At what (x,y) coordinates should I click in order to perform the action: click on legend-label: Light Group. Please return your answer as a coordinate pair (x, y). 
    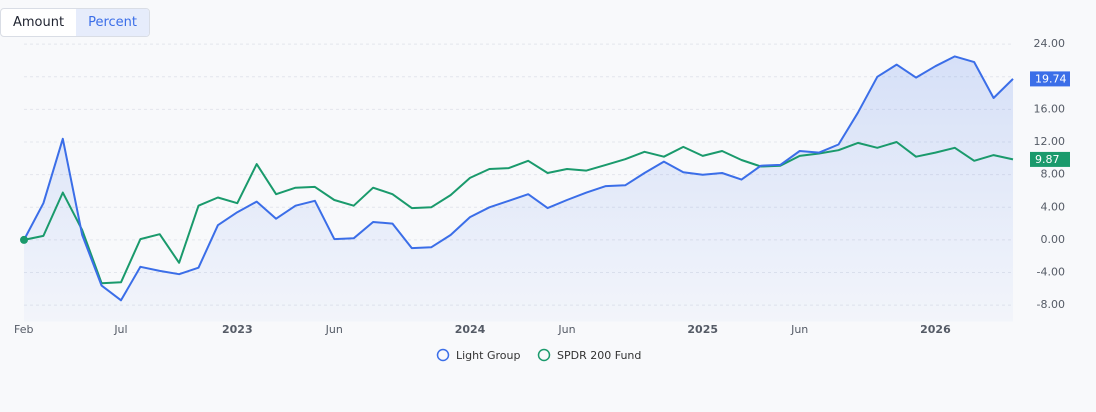
    Looking at the image, I should click on (488, 355).